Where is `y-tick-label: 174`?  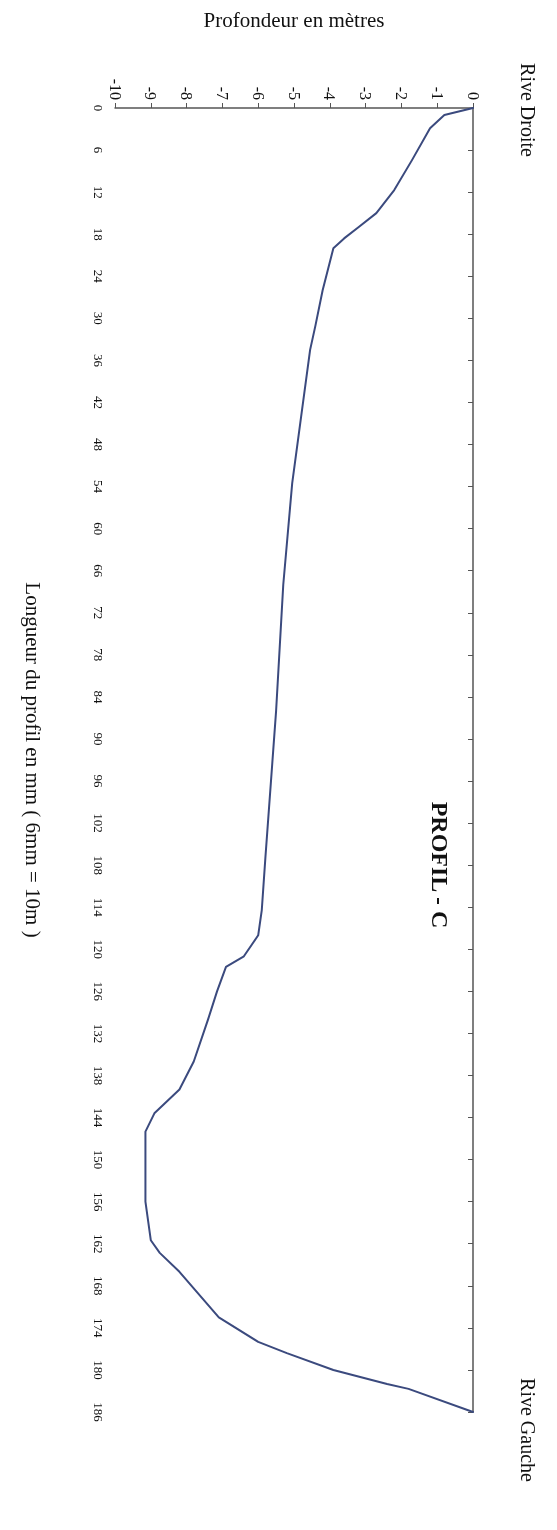
y-tick-label: 174 is located at coordinates (98, 1328).